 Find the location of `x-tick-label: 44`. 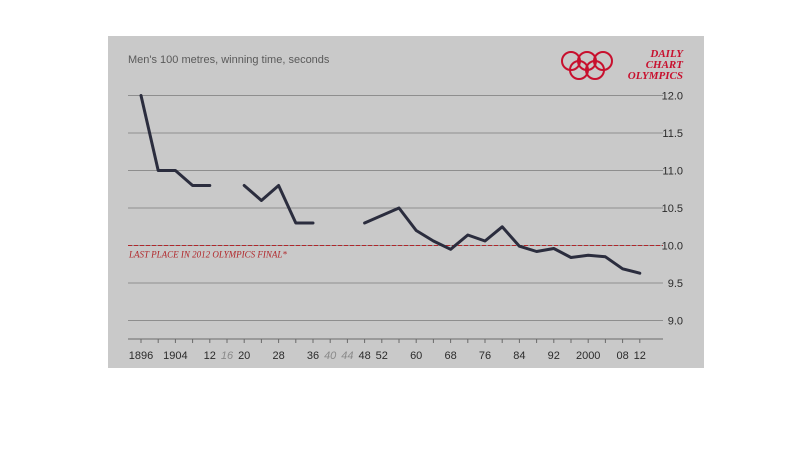

x-tick-label: 44 is located at coordinates (347, 356).